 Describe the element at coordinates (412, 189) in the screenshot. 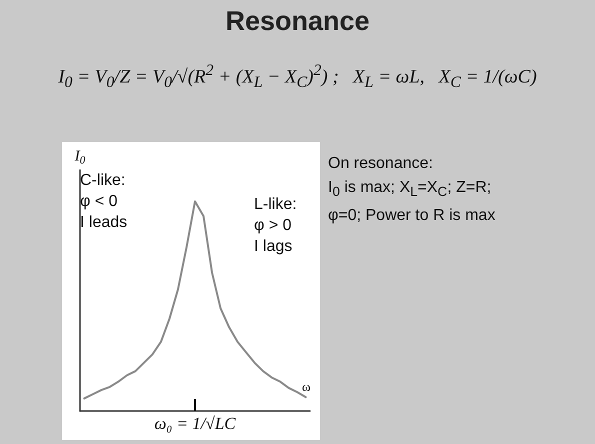

I see `text: On resonance: I$_{0}$ is max; X$_{L}$=X$_{C}$; Z=R; φ=0; Power to R is max` at that location.